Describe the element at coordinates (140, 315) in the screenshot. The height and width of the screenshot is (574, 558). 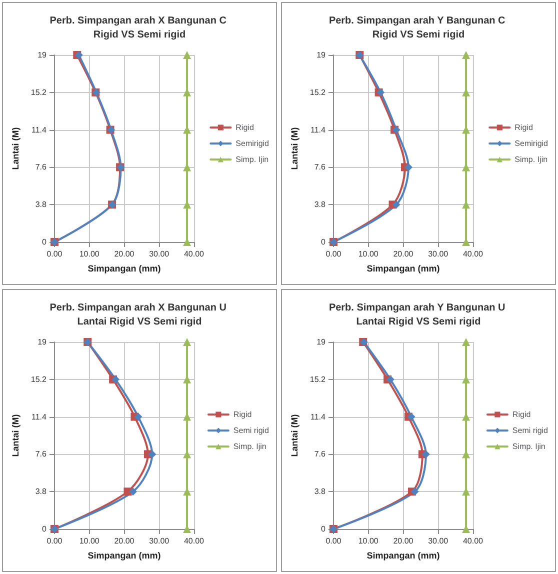
I see `chart-title: Perb. Simpangan arah X Bangunan U Lantai Rigid VS Semi rigid` at that location.